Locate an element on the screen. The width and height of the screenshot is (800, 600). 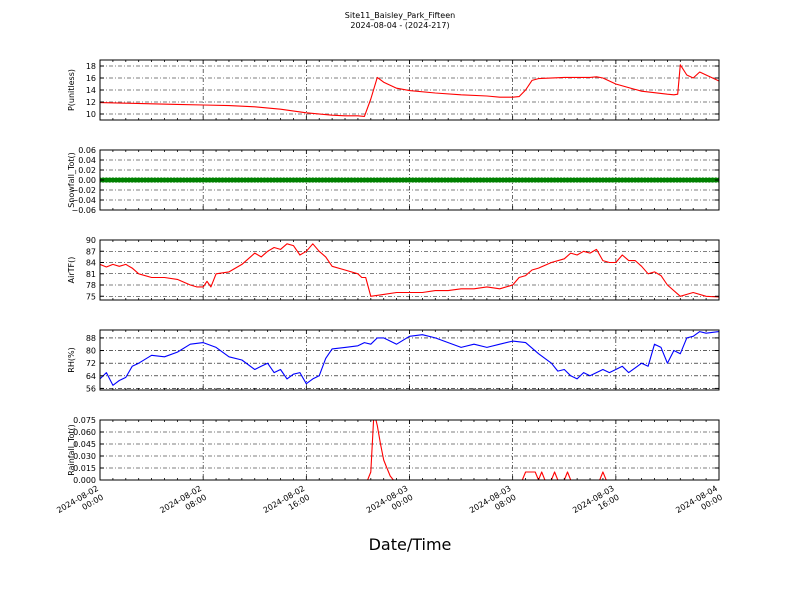
y-axis-label: AirTF() is located at coordinates (71, 270).